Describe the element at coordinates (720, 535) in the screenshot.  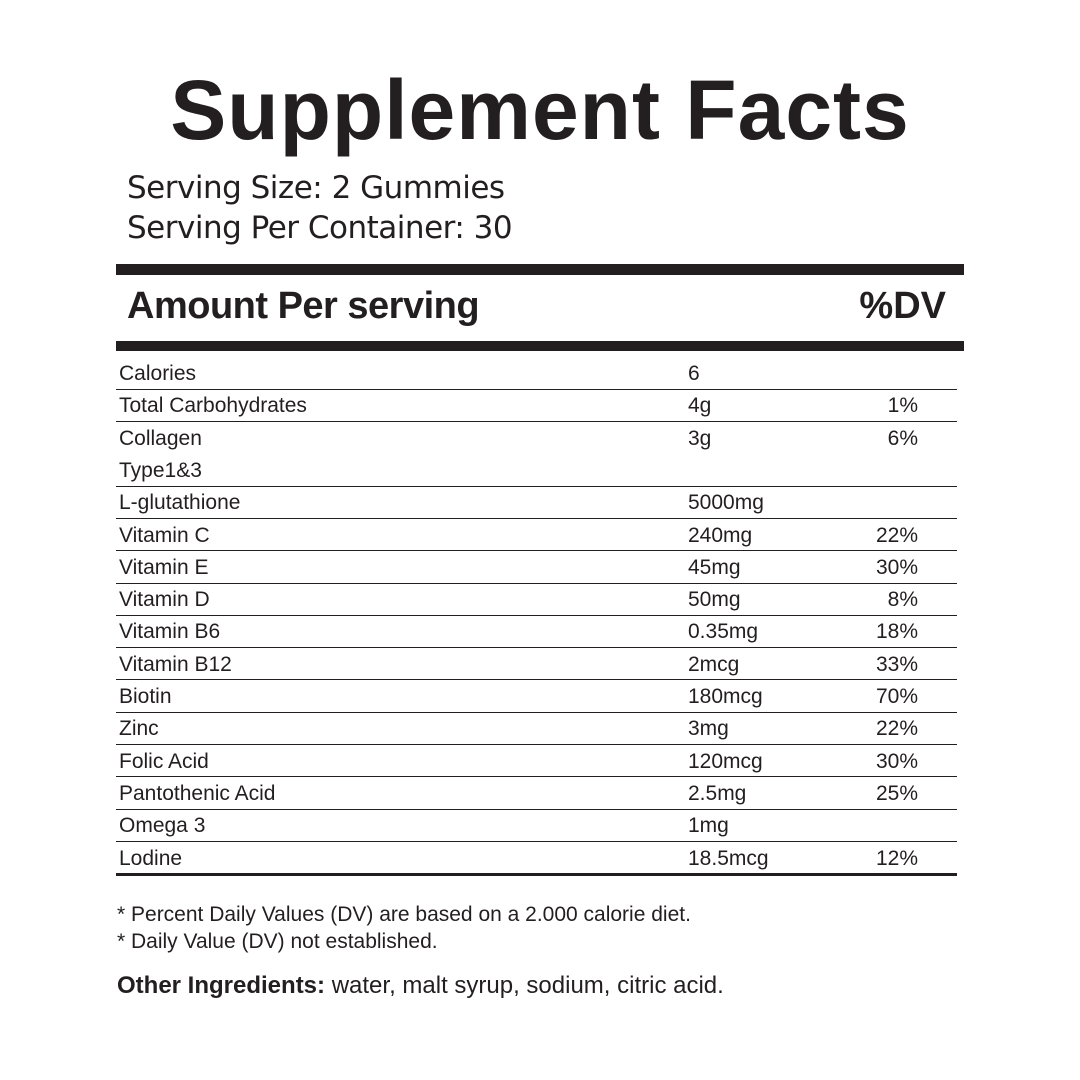
I see `amount: 240mg` at that location.